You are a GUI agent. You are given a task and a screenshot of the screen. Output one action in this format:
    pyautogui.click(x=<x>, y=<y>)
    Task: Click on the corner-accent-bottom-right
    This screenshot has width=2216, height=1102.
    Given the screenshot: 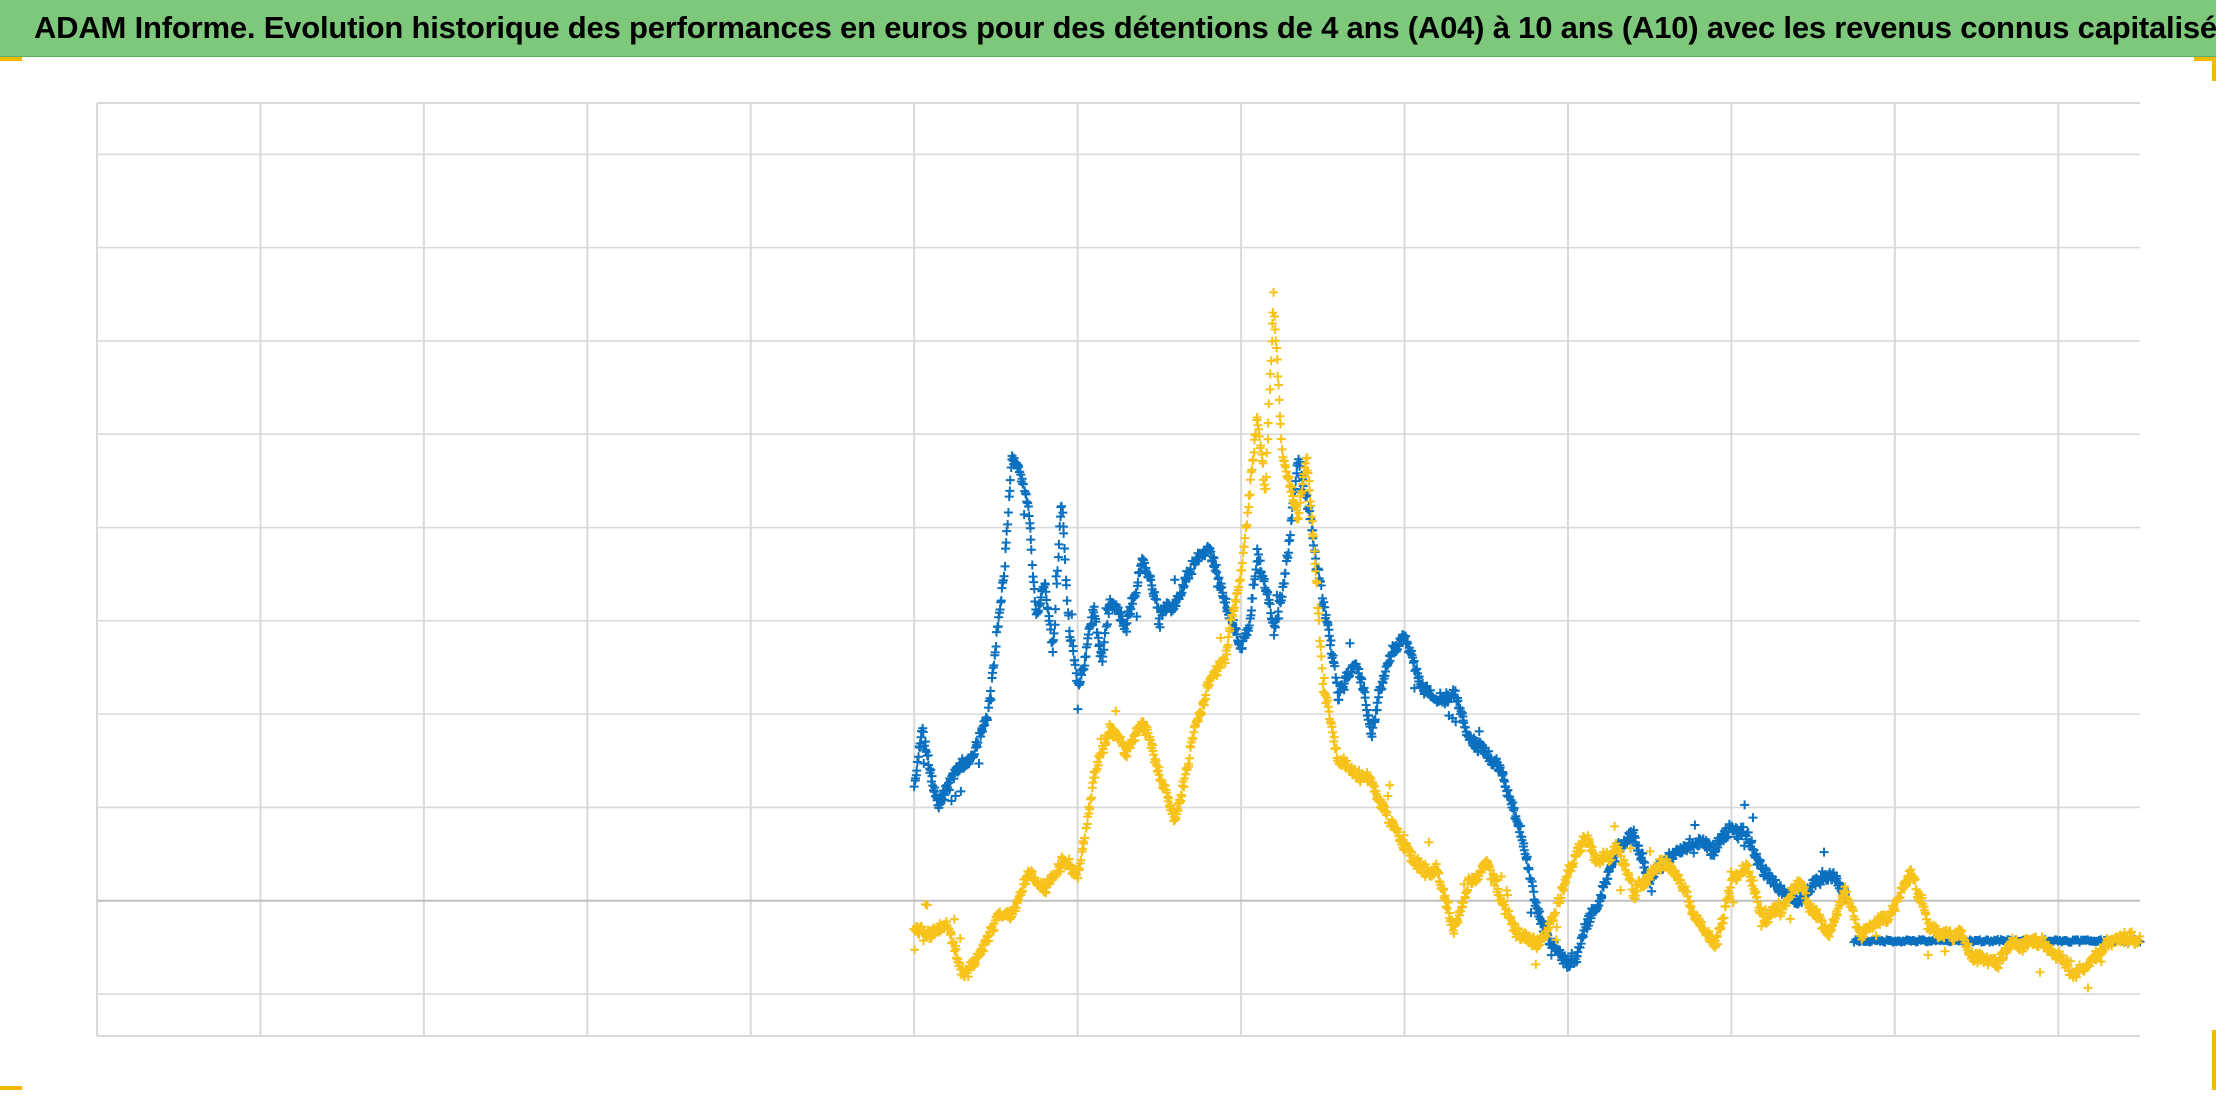 What is the action you would take?
    pyautogui.click(x=2214, y=1060)
    